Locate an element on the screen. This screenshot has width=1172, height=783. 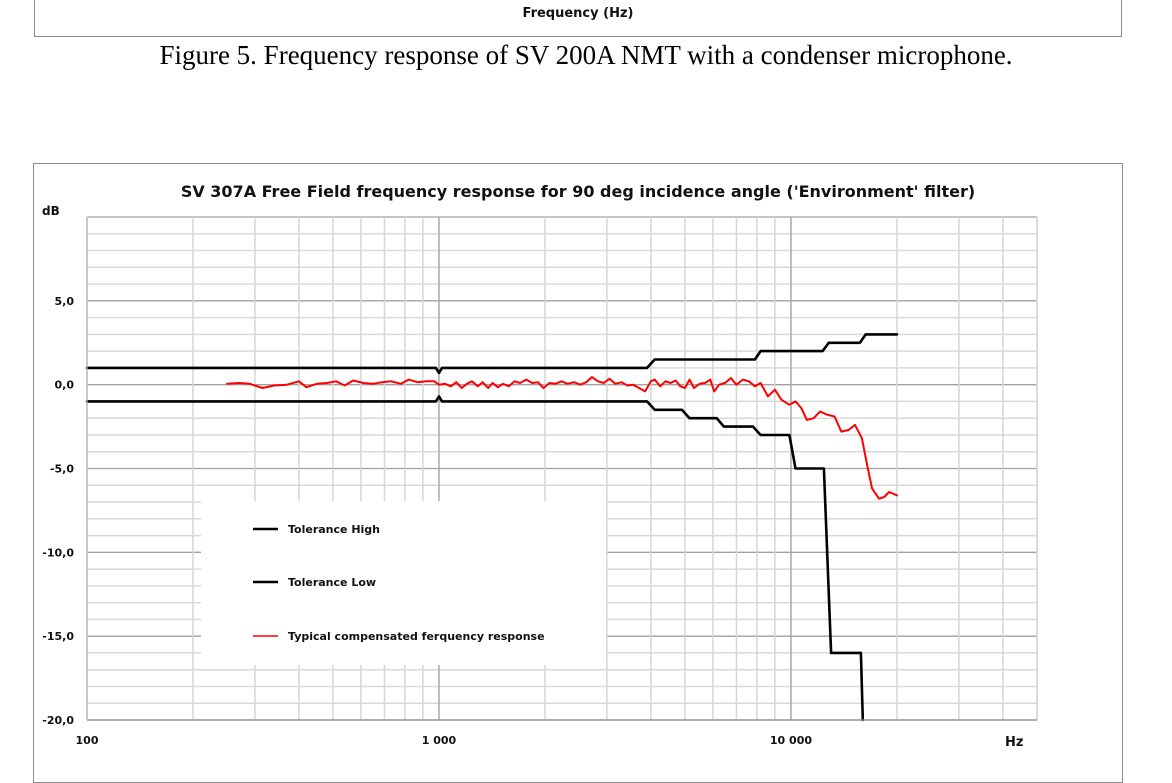
legend-label: Typical compensated ferquency response is located at coordinates (416, 636).